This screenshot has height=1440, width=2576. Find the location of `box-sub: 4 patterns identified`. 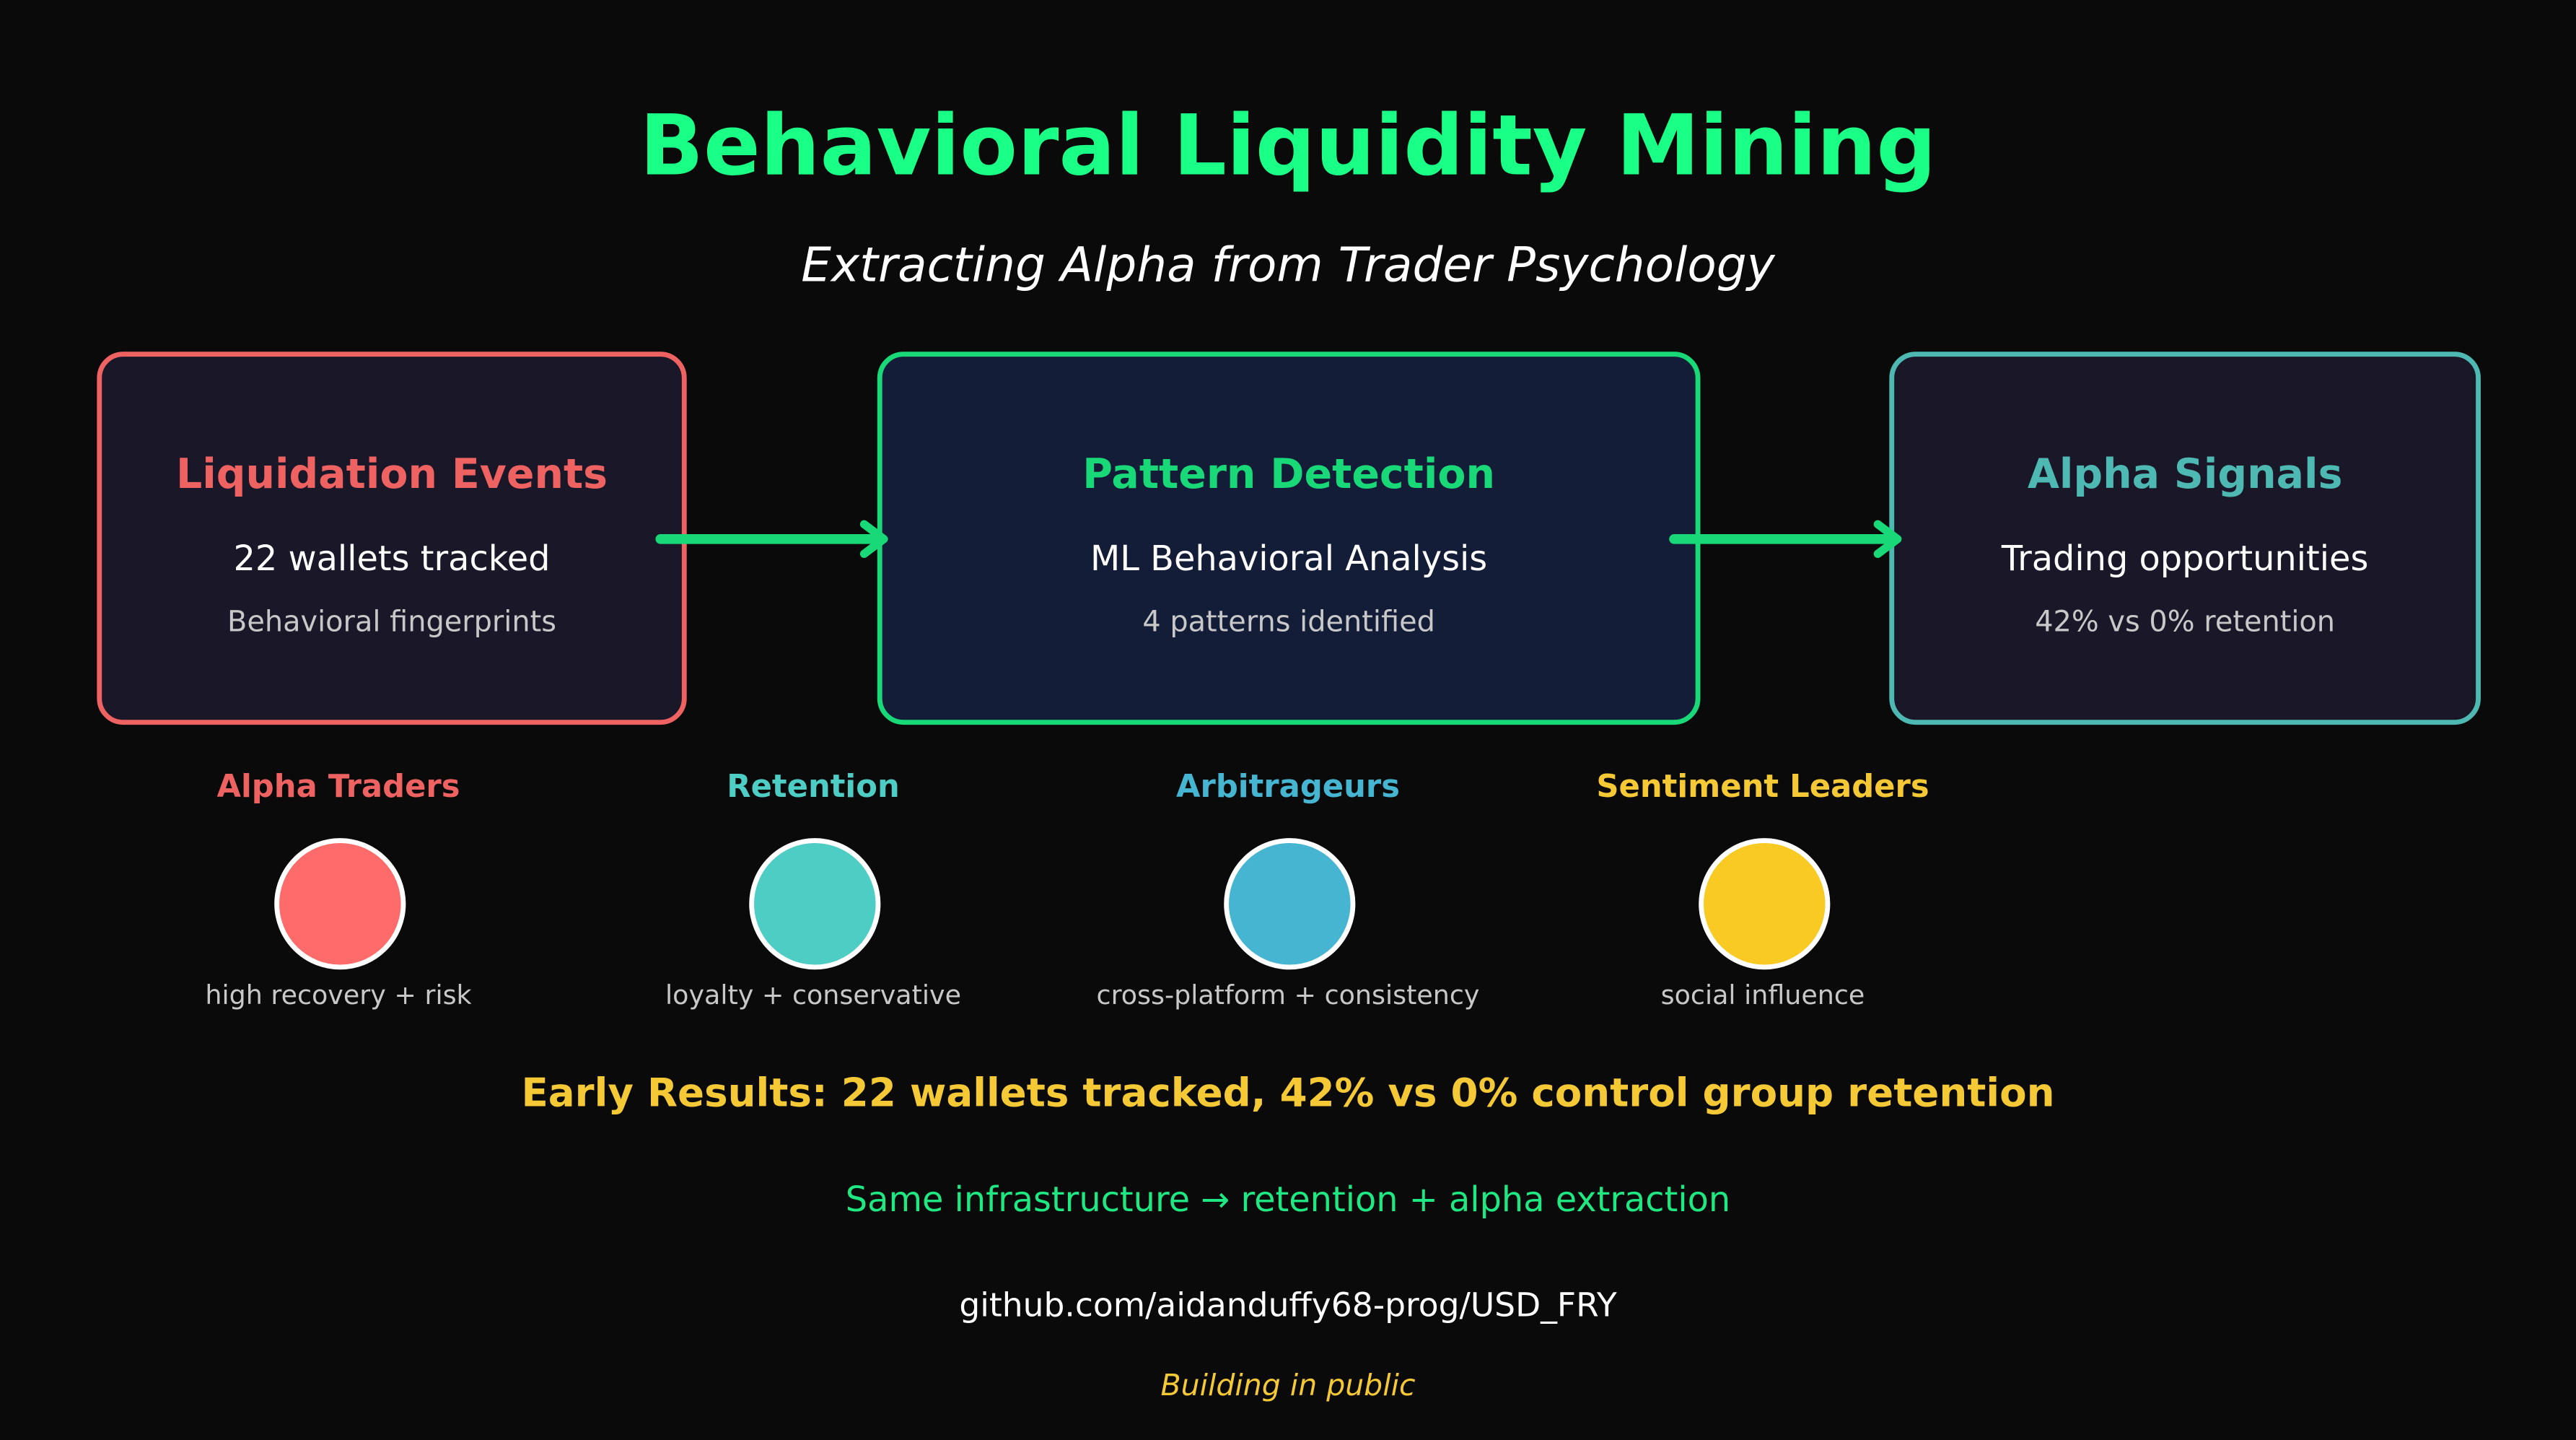

box-sub: 4 patterns identified is located at coordinates (1288, 623).